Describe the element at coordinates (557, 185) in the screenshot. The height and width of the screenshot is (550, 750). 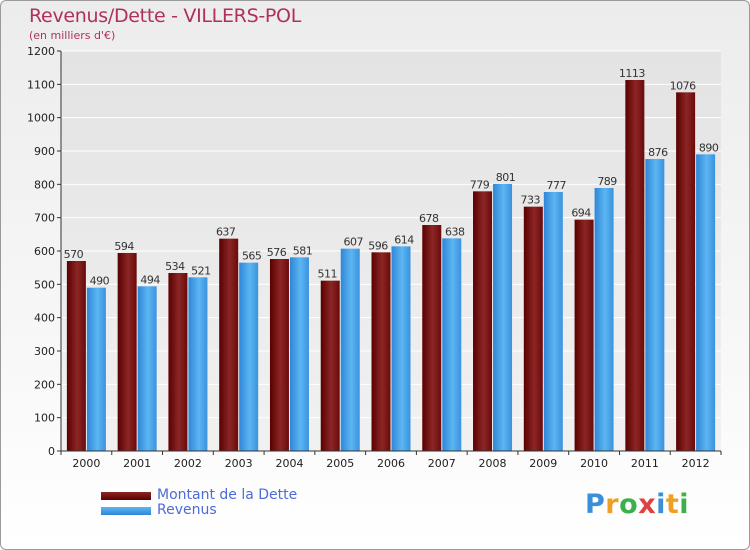
I see `data-label-revenus: 777` at that location.